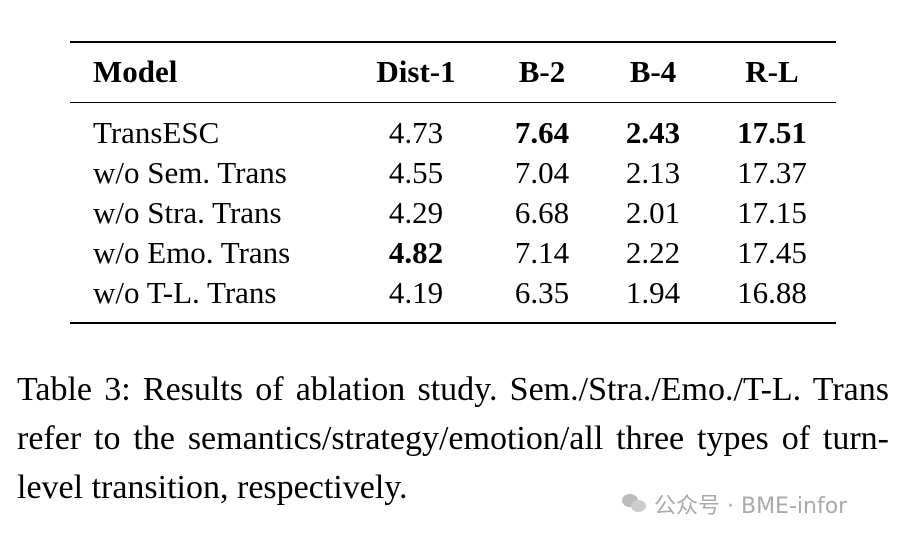  What do you see at coordinates (190, 172) in the screenshot?
I see `model-name-cell: w/o Sem. Trans` at bounding box center [190, 172].